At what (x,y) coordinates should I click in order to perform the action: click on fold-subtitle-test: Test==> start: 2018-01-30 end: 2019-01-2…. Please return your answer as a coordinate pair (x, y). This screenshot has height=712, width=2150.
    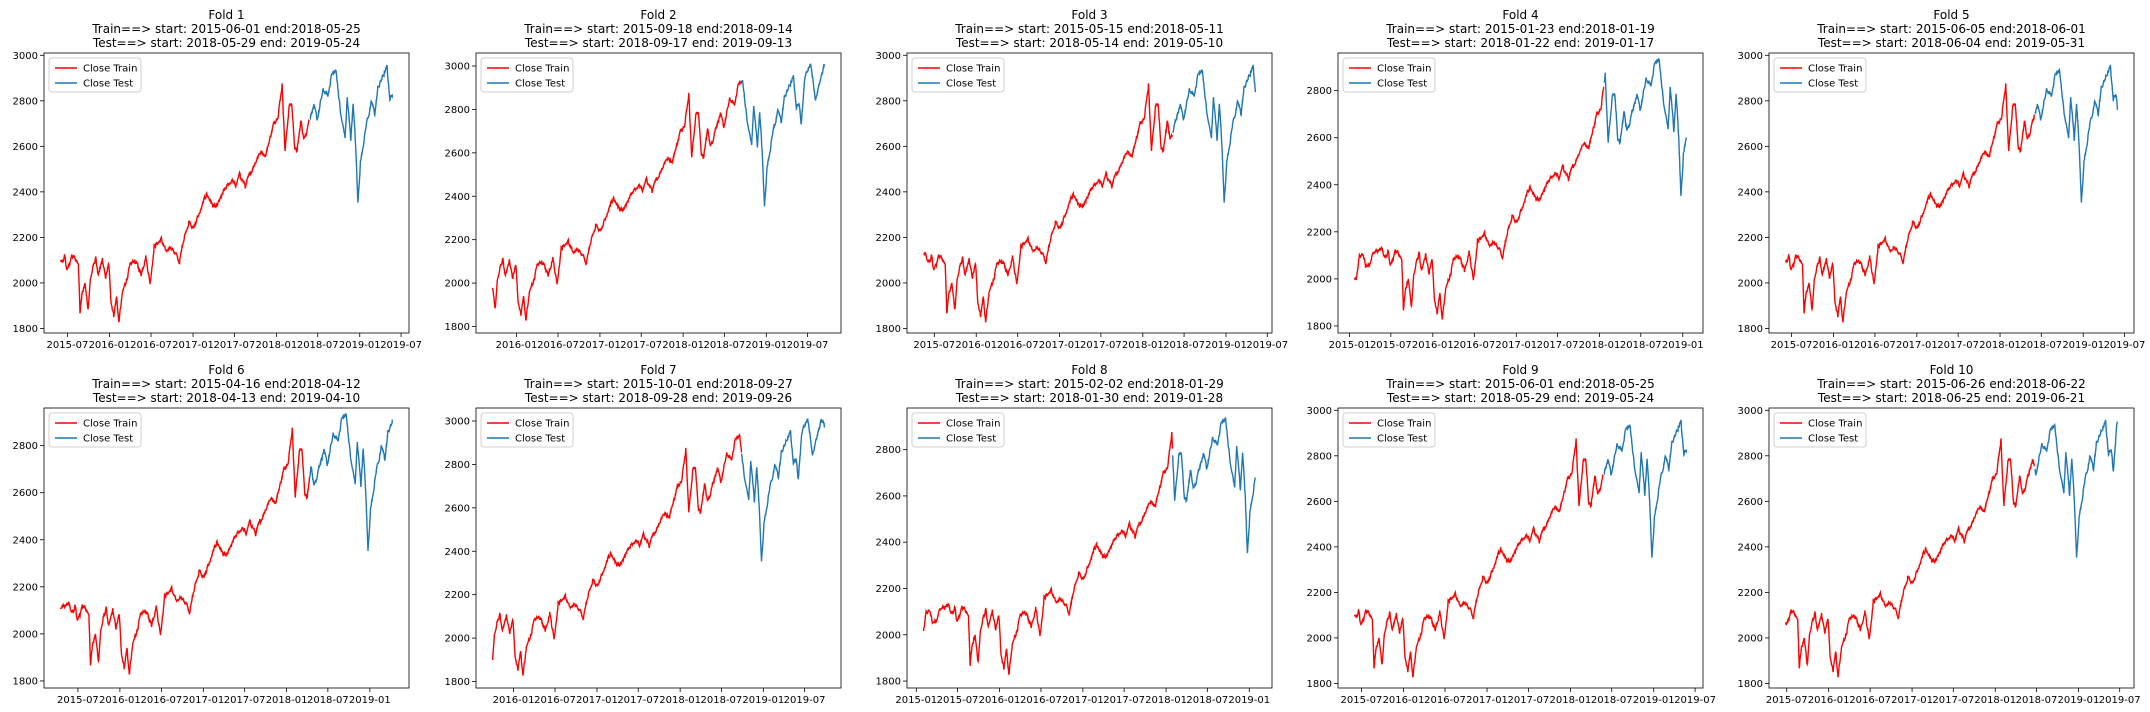
    Looking at the image, I should click on (1089, 398).